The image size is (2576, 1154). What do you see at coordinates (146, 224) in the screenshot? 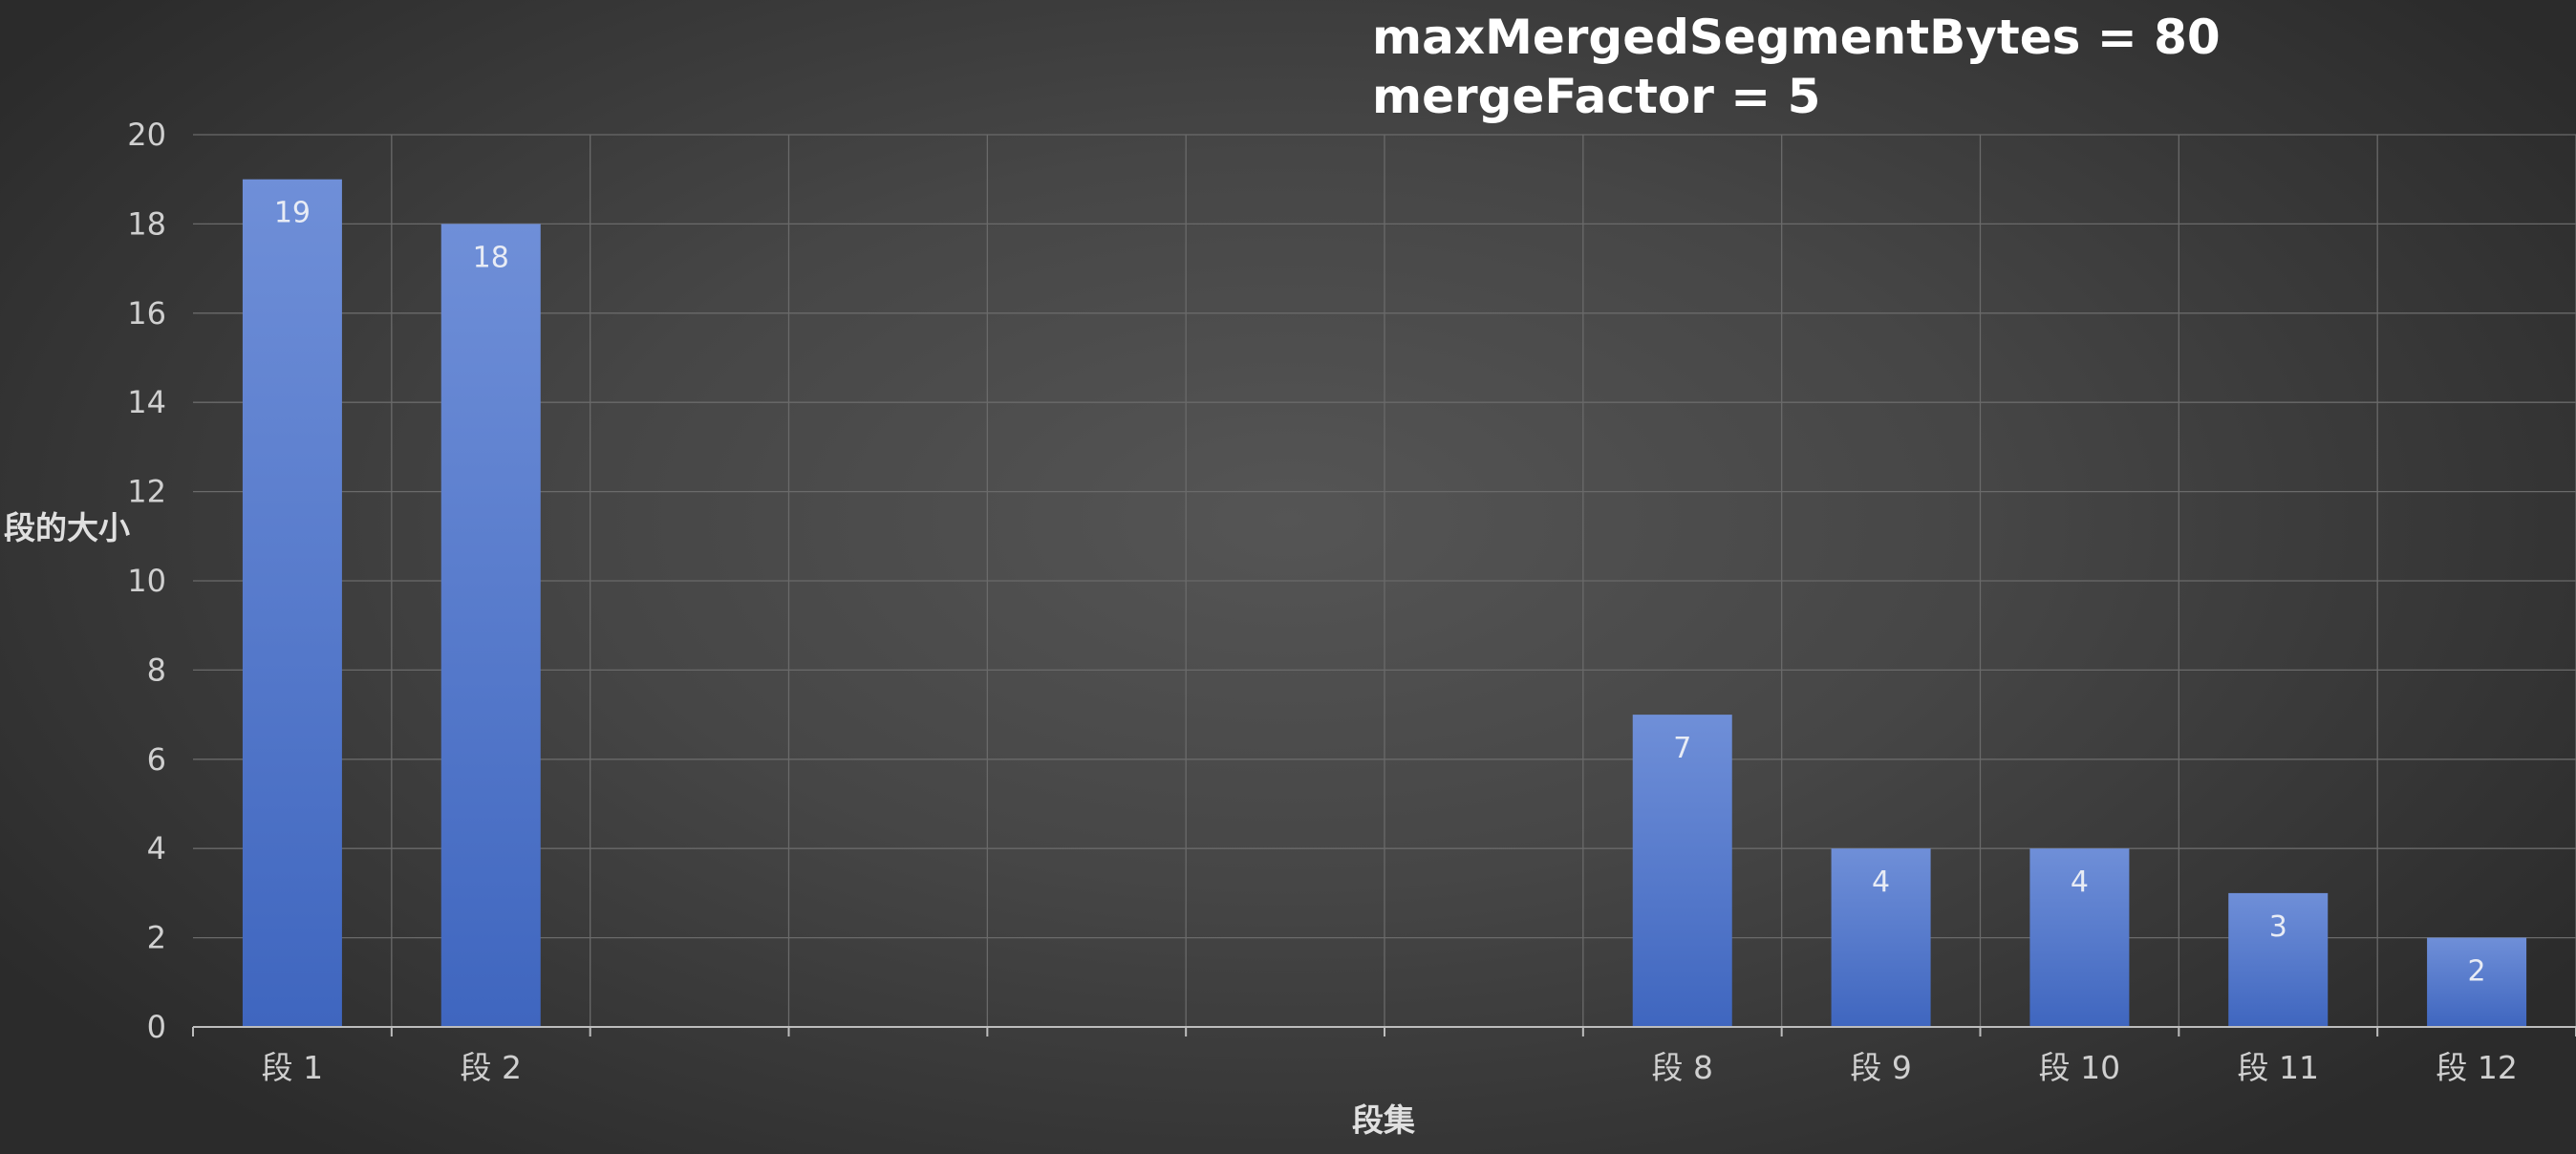
I see `y-tick-label: 18` at bounding box center [146, 224].